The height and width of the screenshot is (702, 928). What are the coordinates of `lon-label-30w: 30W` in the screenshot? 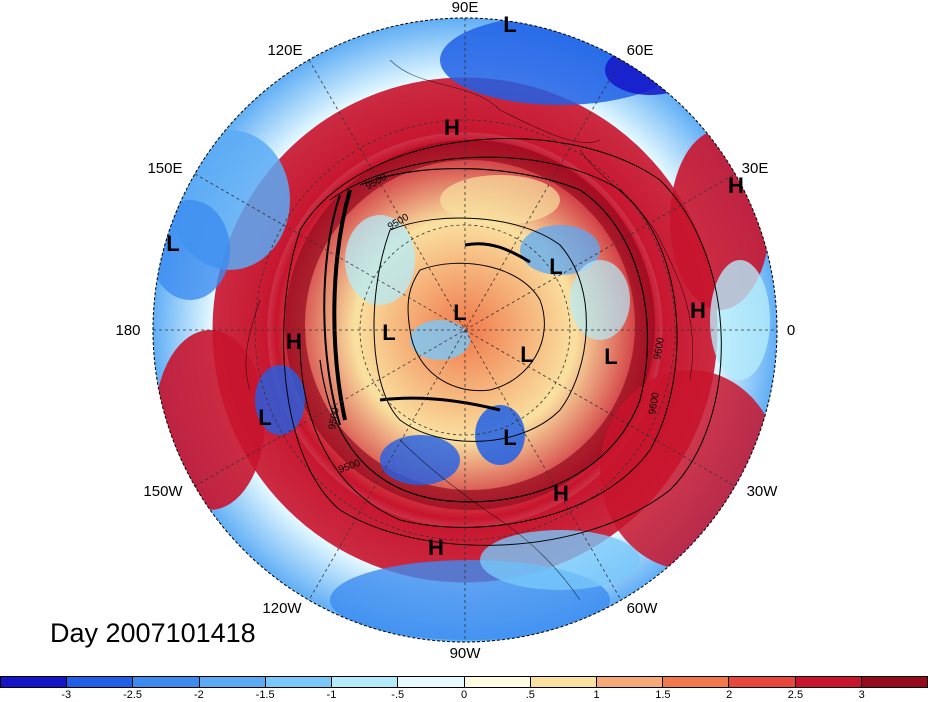 It's located at (763, 491).